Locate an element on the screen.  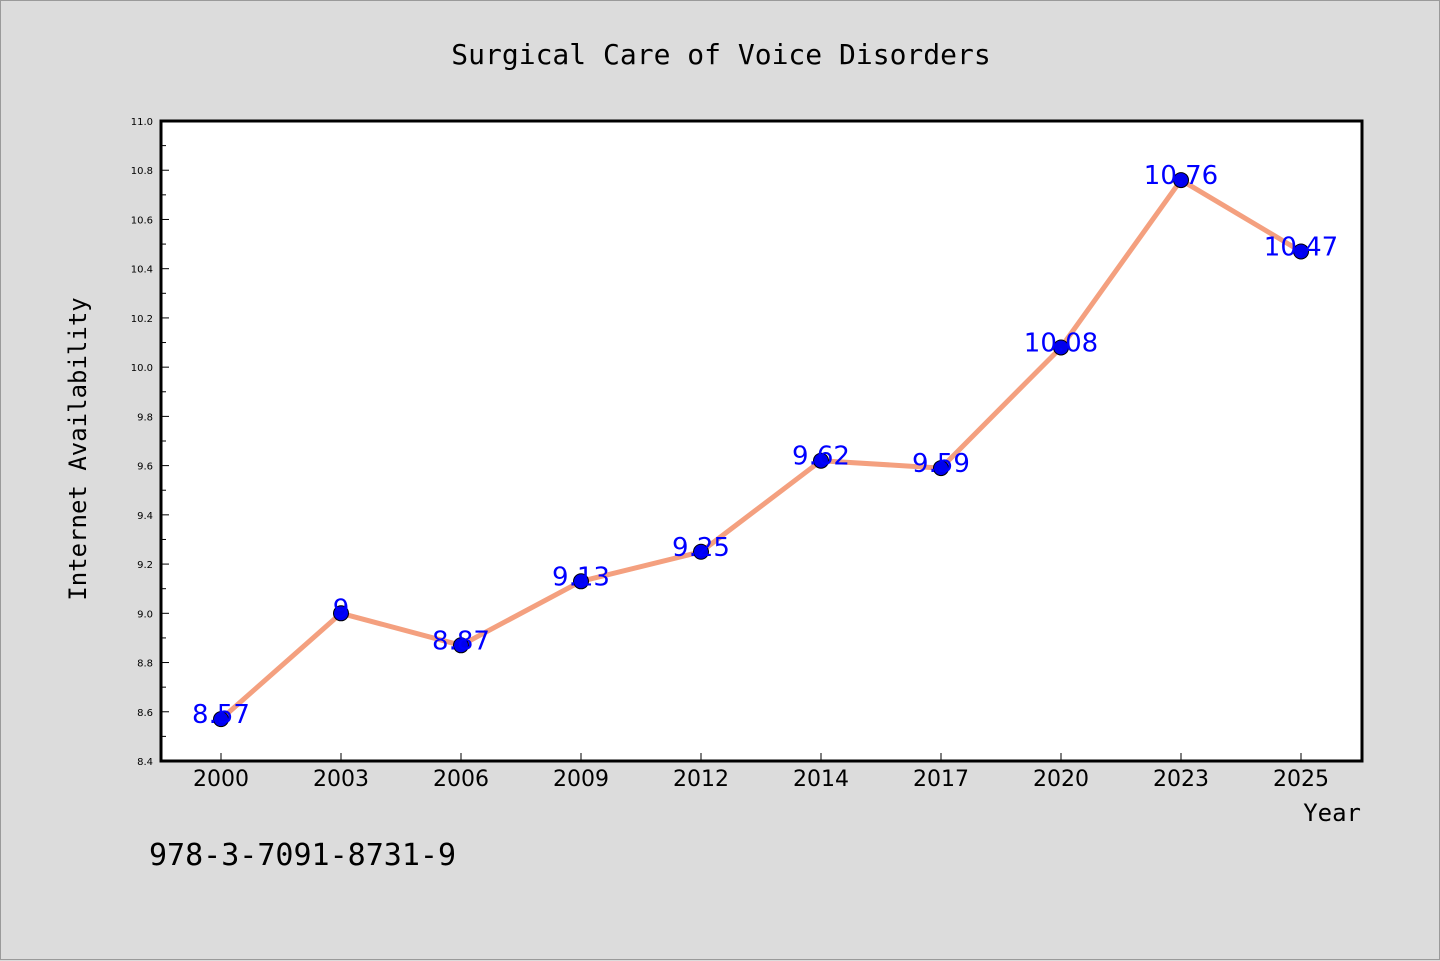
y-tick-label: 8.6 is located at coordinates (145, 713).